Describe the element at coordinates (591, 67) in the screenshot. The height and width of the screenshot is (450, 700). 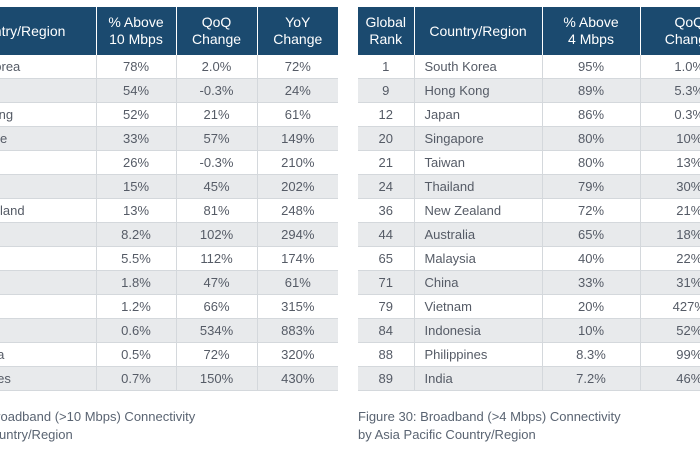
I see `table-cell: 95%` at that location.